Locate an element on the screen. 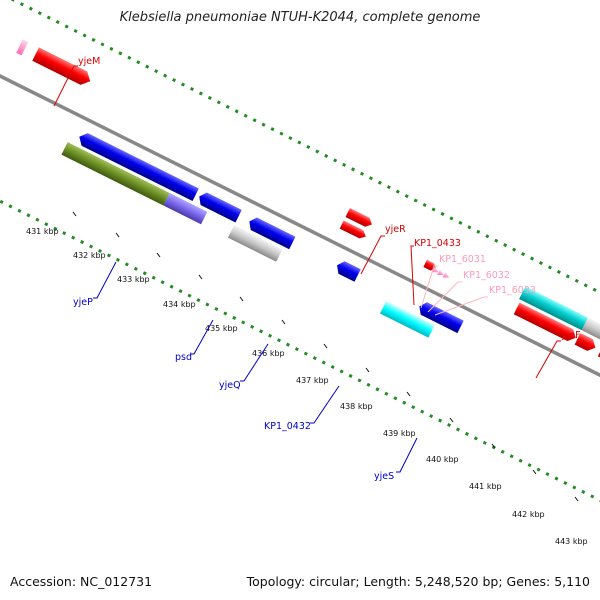 The height and width of the screenshot is (600, 600). gene-label-KP1_6033: KP1_6033 is located at coordinates (512, 290).